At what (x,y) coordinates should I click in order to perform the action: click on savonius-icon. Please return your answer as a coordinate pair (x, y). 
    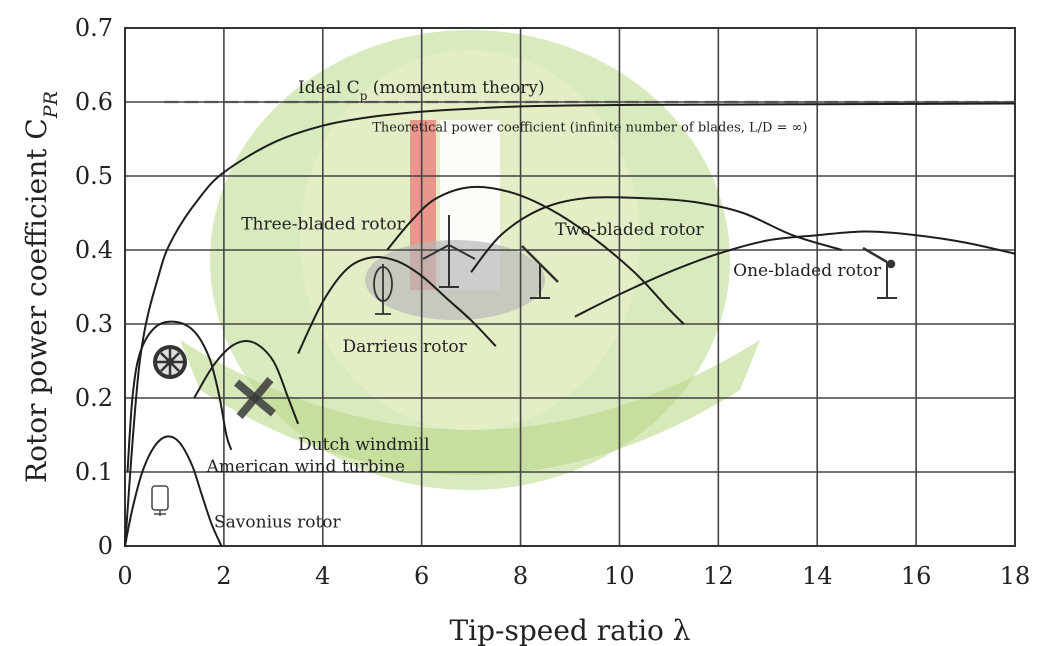
    Looking at the image, I should click on (160, 500).